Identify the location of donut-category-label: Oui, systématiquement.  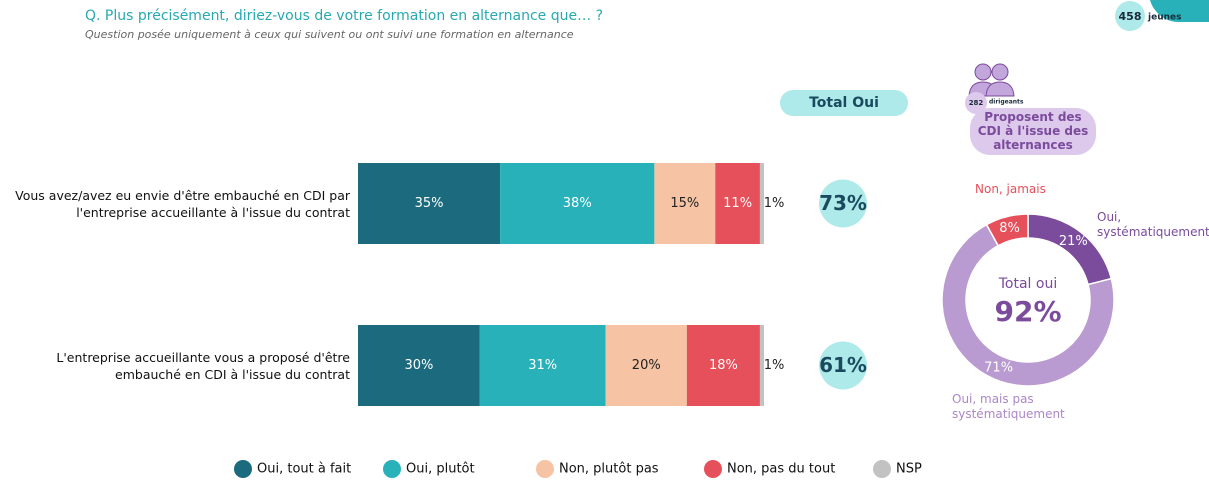
(1153, 224).